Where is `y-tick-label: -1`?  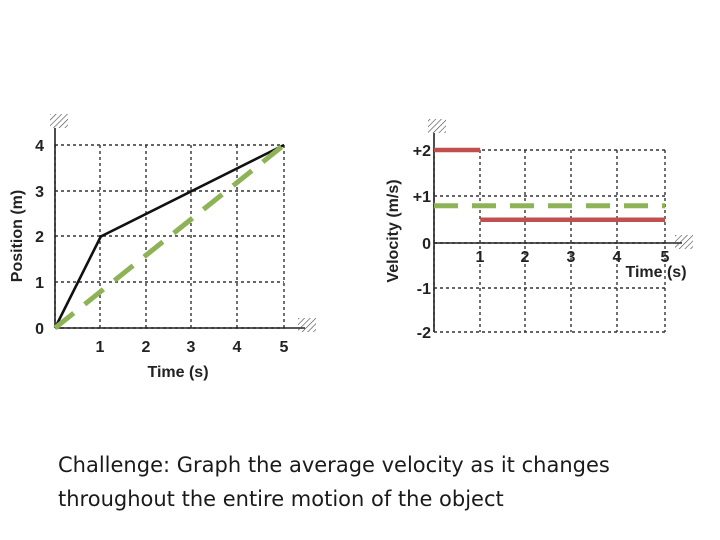 y-tick-label: -1 is located at coordinates (424, 289).